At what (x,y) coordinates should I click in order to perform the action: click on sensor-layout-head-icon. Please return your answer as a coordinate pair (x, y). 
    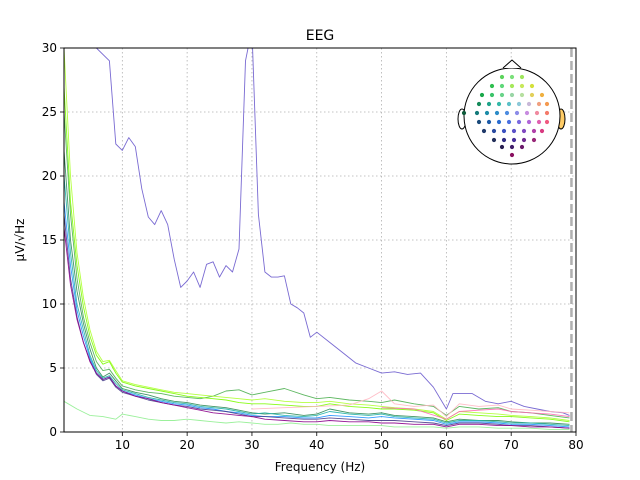
    Looking at the image, I should click on (511, 112).